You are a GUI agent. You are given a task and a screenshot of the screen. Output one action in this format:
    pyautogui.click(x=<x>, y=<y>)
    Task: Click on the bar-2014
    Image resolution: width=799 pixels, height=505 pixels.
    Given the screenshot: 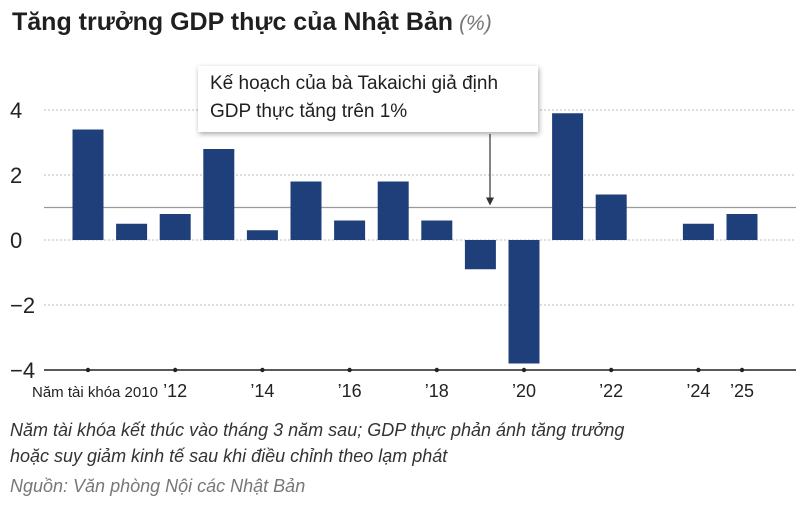 What is the action you would take?
    pyautogui.click(x=262, y=235)
    